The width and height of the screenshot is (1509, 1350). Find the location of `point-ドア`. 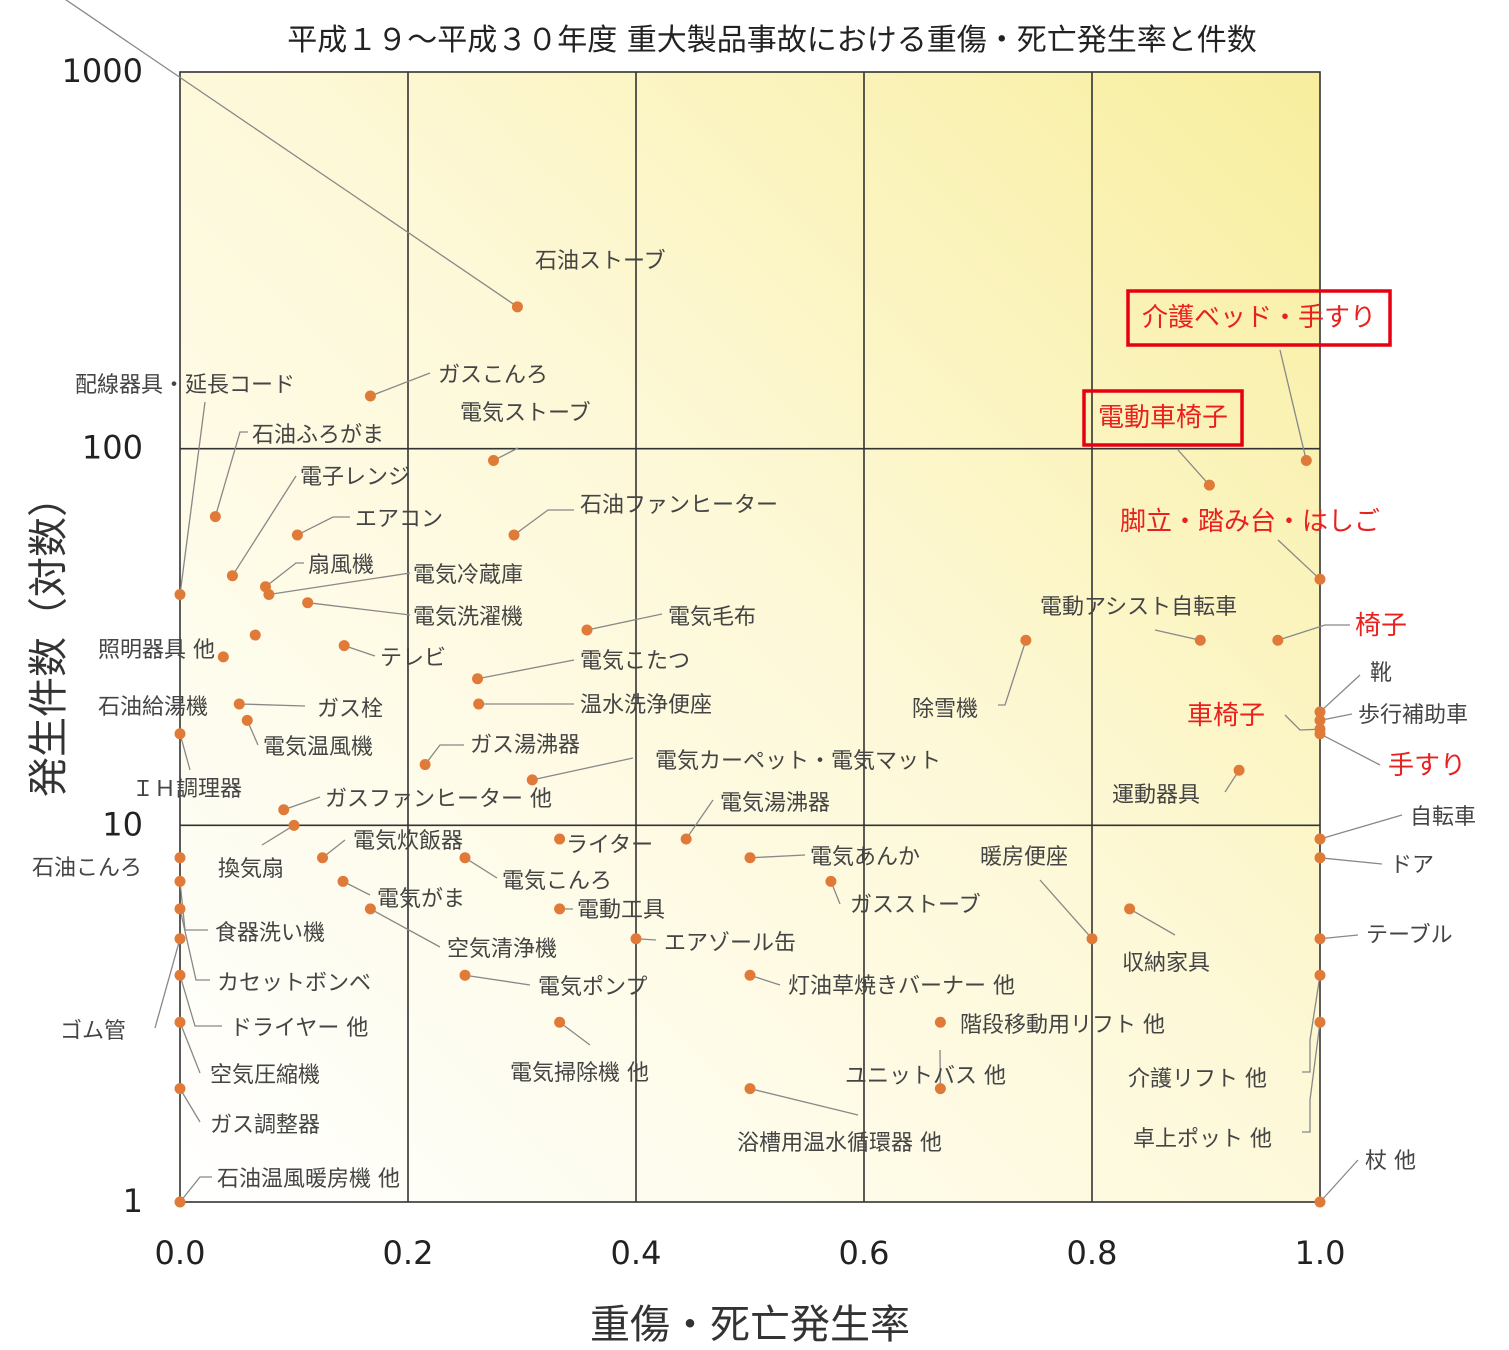

point-ドア is located at coordinates (1320, 858).